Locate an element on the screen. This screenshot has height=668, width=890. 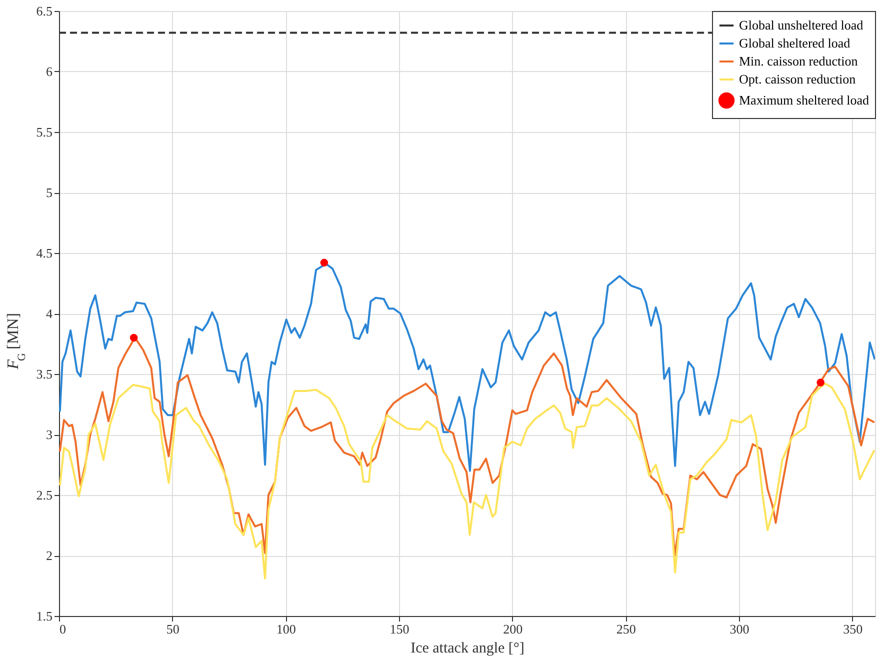
x-tick-label: 250 is located at coordinates (626, 629).